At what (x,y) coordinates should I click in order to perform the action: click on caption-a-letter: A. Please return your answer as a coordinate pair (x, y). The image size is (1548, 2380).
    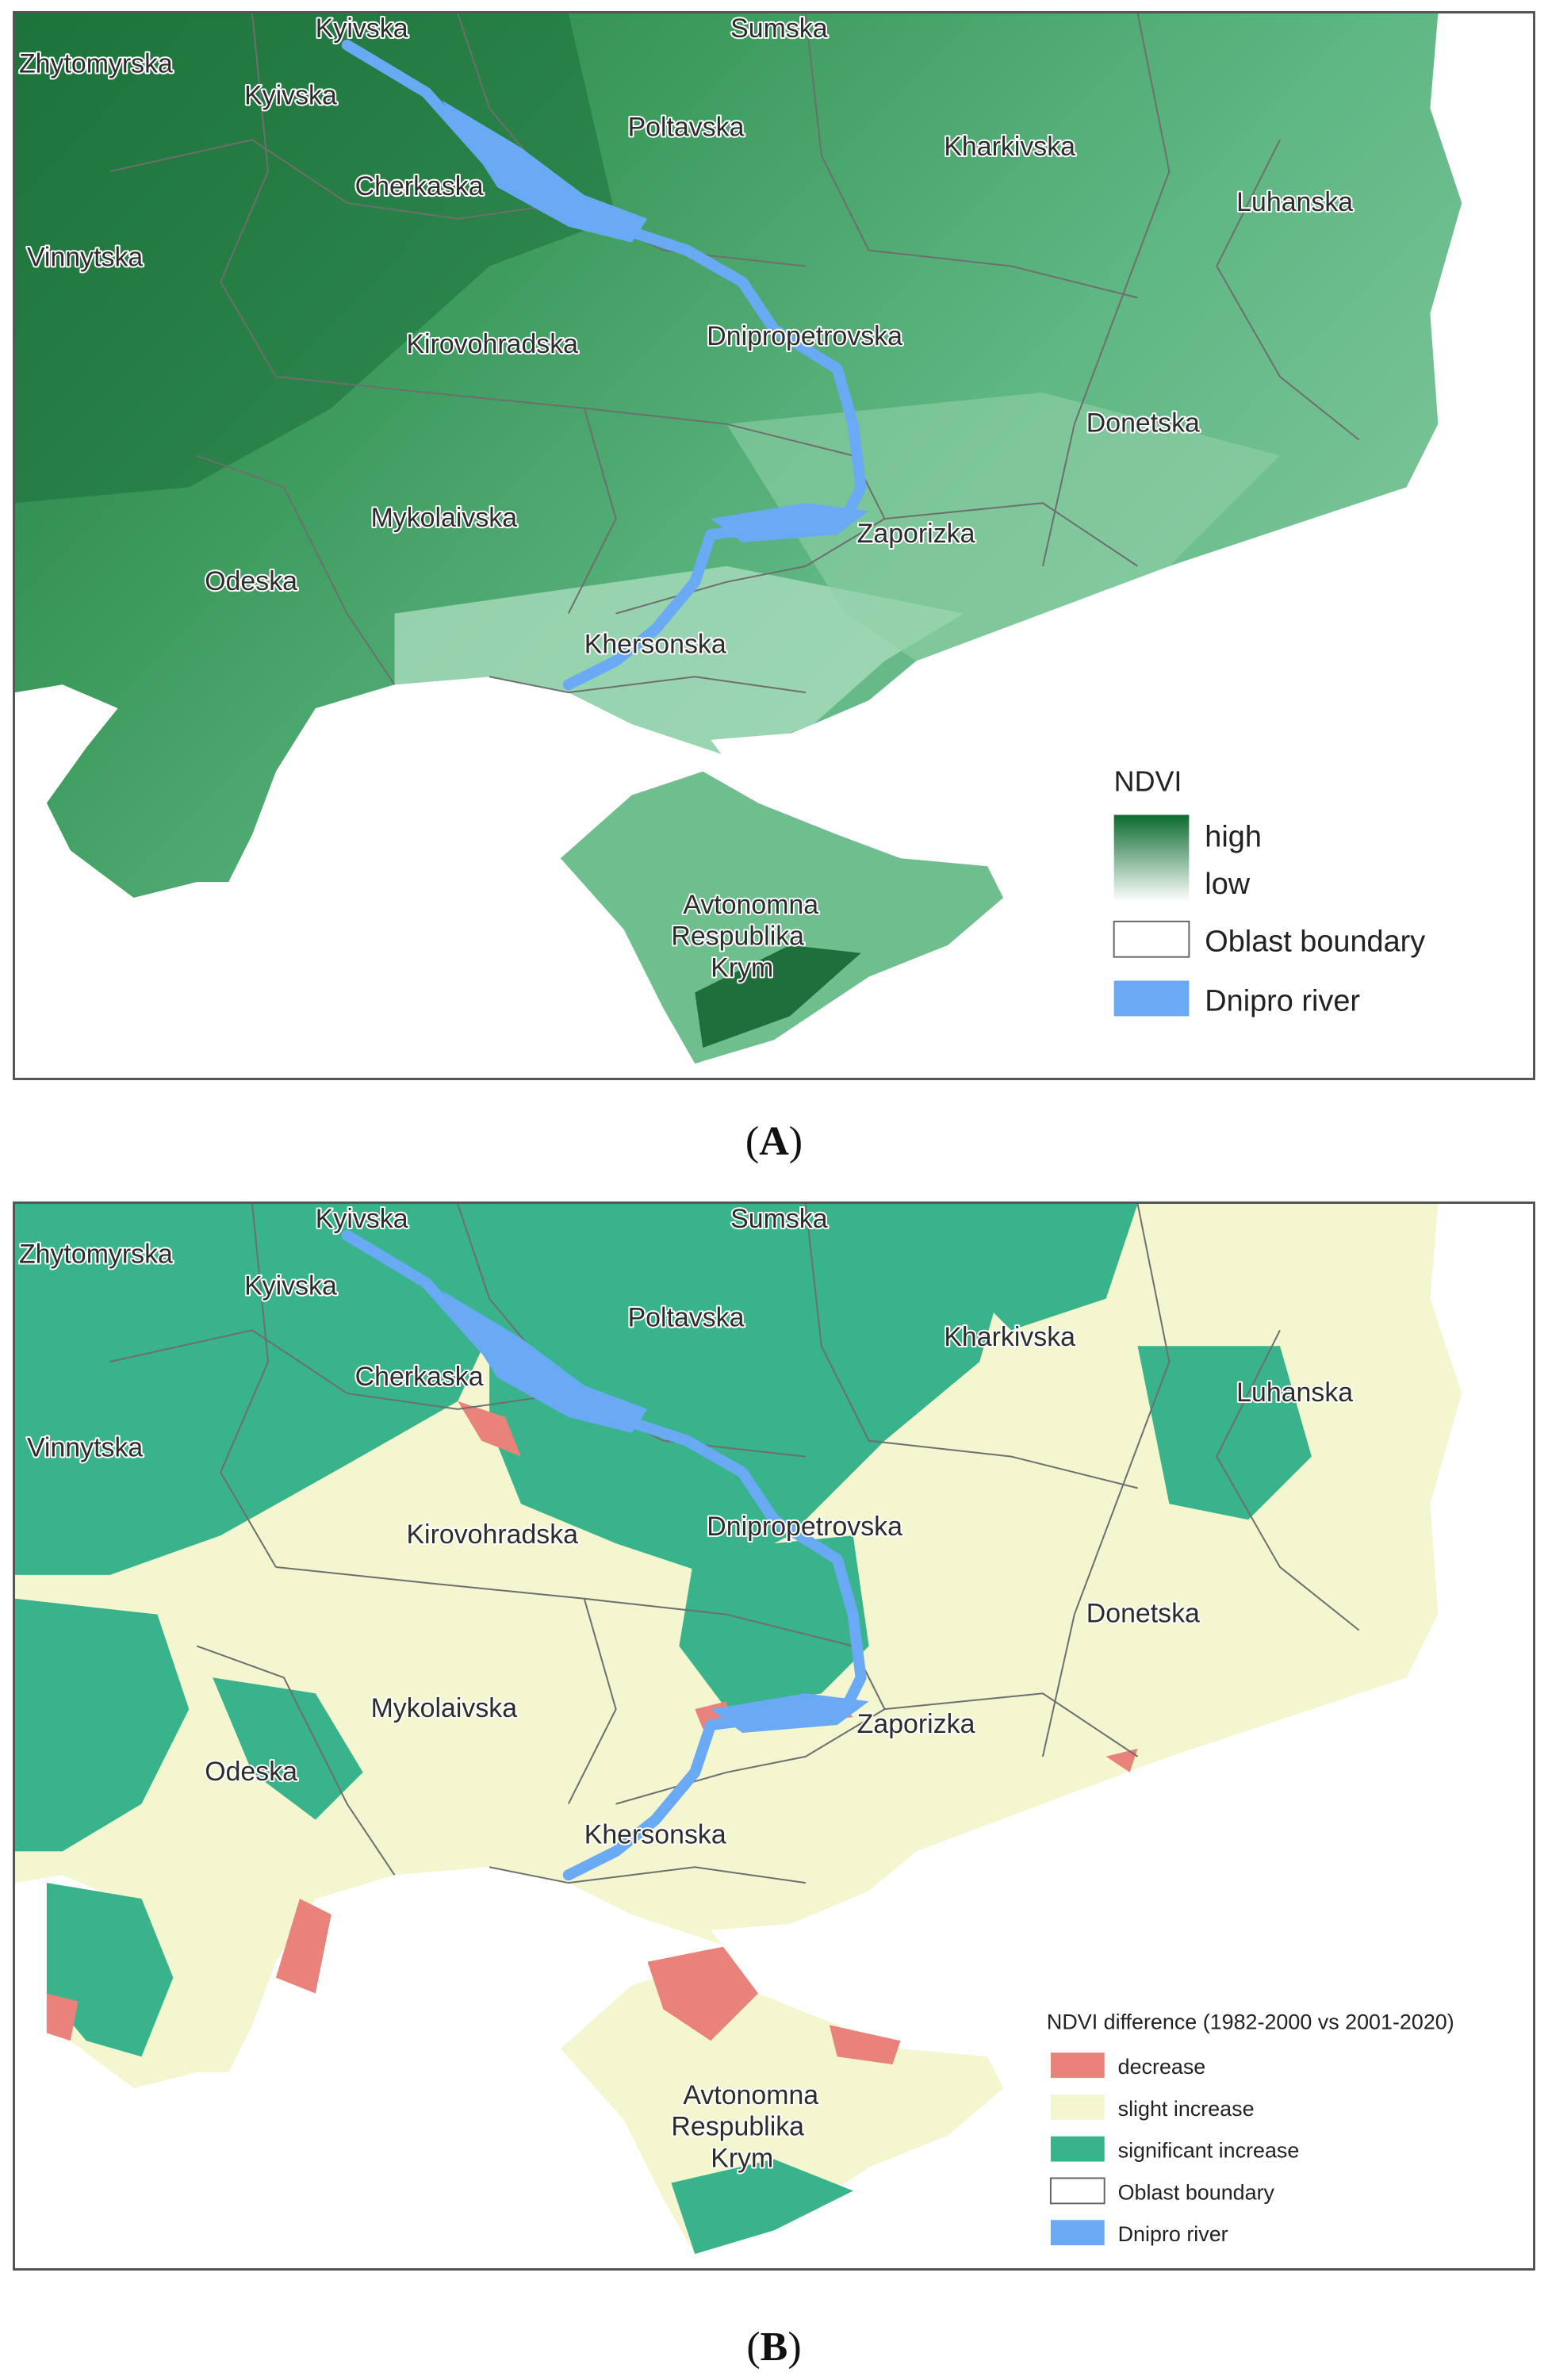
    Looking at the image, I should click on (774, 1141).